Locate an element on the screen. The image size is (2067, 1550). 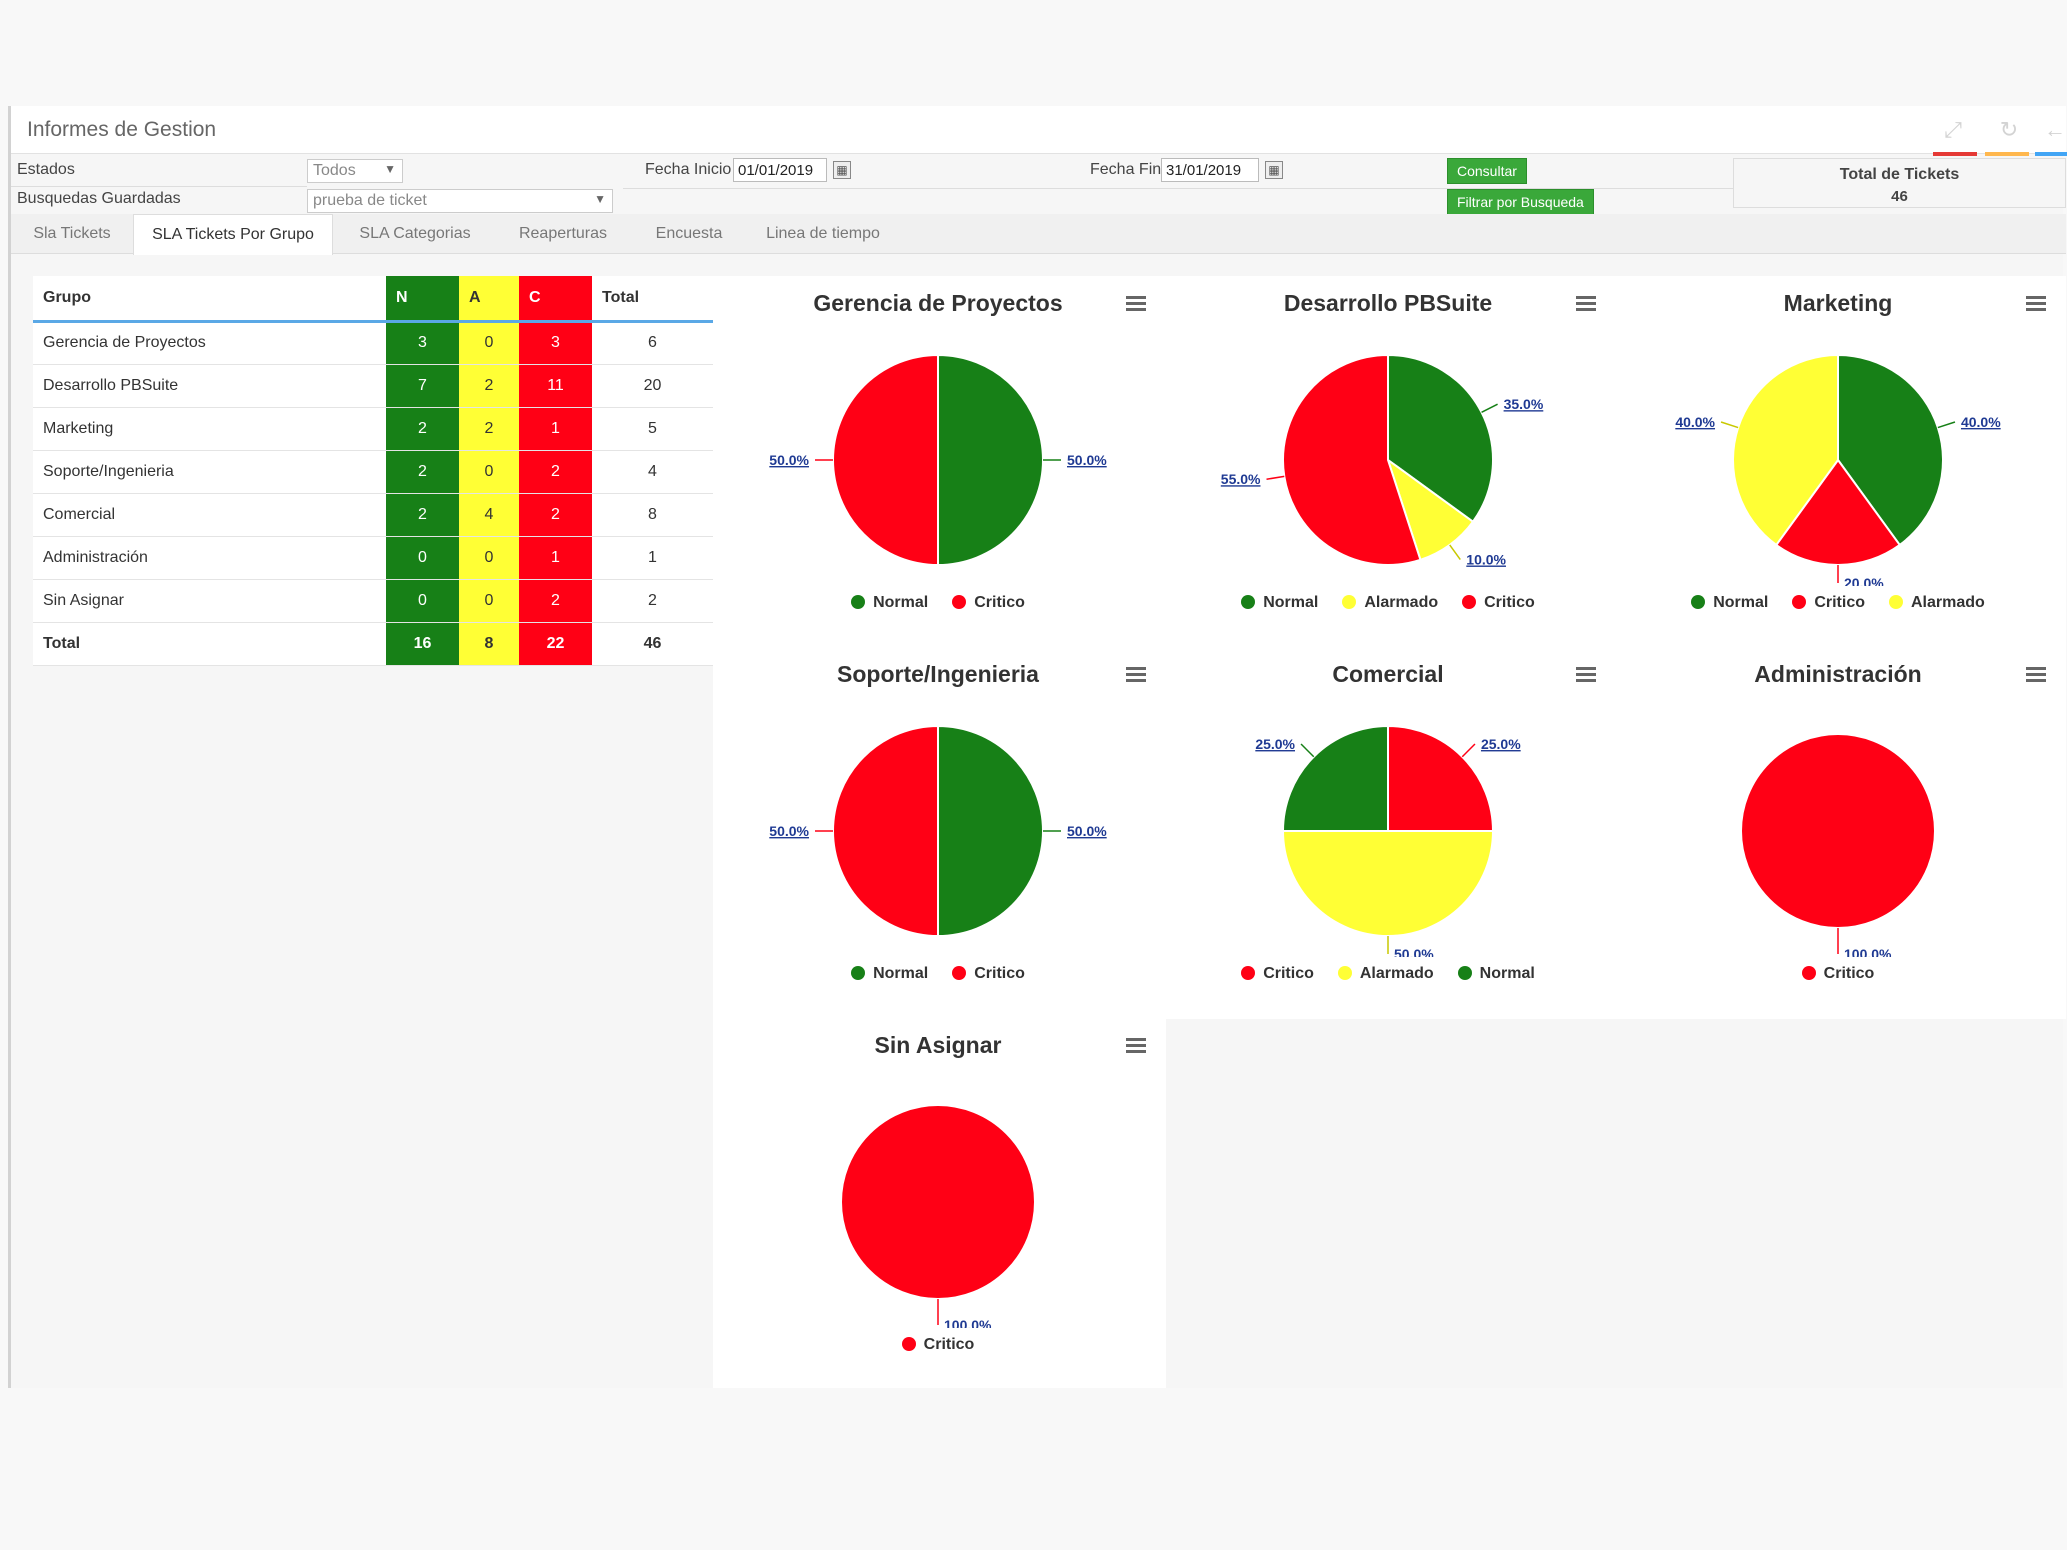
col-grupo-header: Grupo is located at coordinates (209, 299).